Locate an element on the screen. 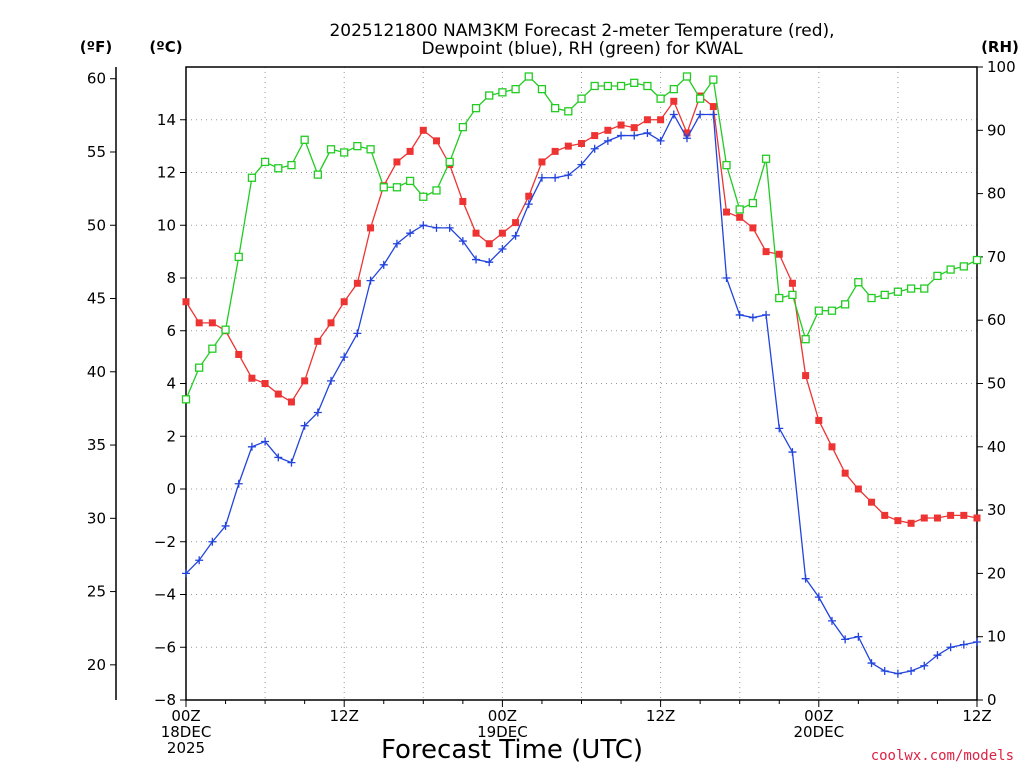  rh-tick-label: 30 is located at coordinates (996, 510).